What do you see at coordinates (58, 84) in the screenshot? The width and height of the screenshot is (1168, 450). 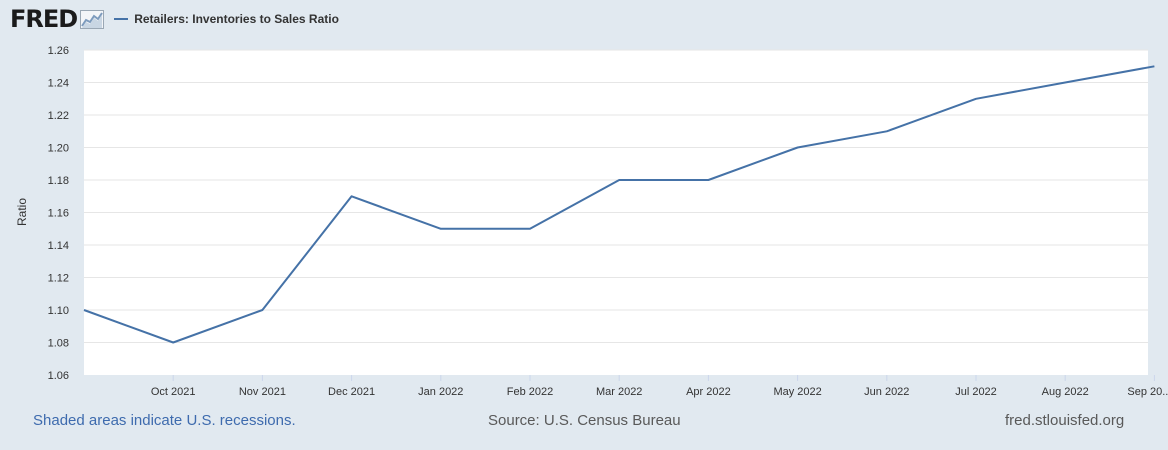 I see `y-tick-label: 1.24` at bounding box center [58, 84].